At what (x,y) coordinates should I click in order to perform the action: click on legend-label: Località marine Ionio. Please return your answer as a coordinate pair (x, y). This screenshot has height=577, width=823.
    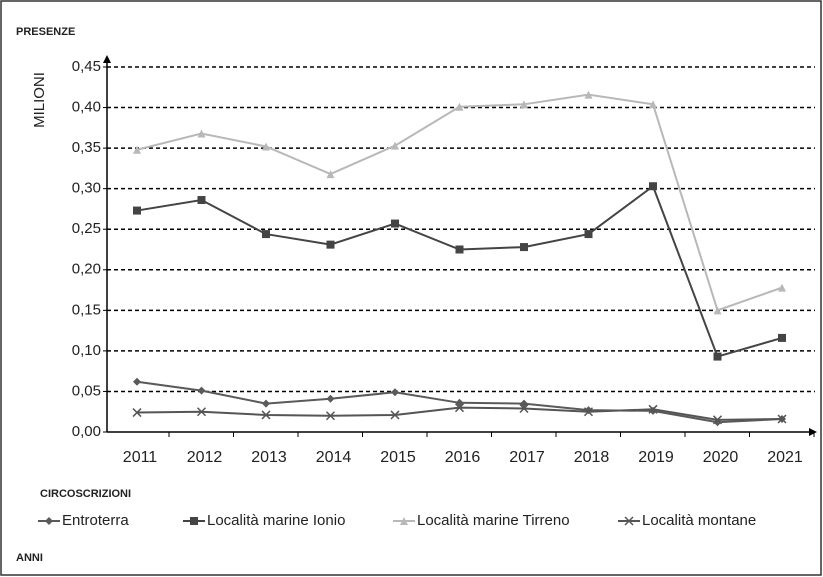
    Looking at the image, I should click on (276, 520).